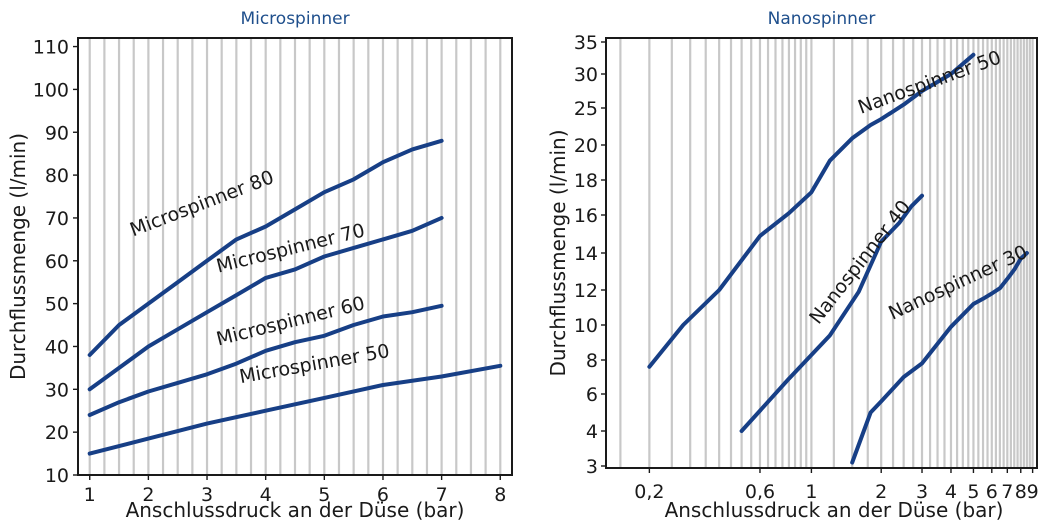 The width and height of the screenshot is (1060, 525). What do you see at coordinates (1033, 492) in the screenshot?
I see `x-tick-label: 9` at bounding box center [1033, 492].